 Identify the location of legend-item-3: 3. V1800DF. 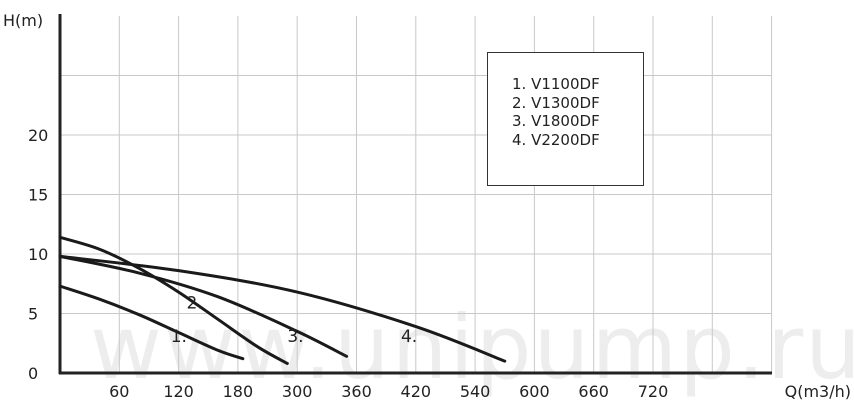
(556, 121).